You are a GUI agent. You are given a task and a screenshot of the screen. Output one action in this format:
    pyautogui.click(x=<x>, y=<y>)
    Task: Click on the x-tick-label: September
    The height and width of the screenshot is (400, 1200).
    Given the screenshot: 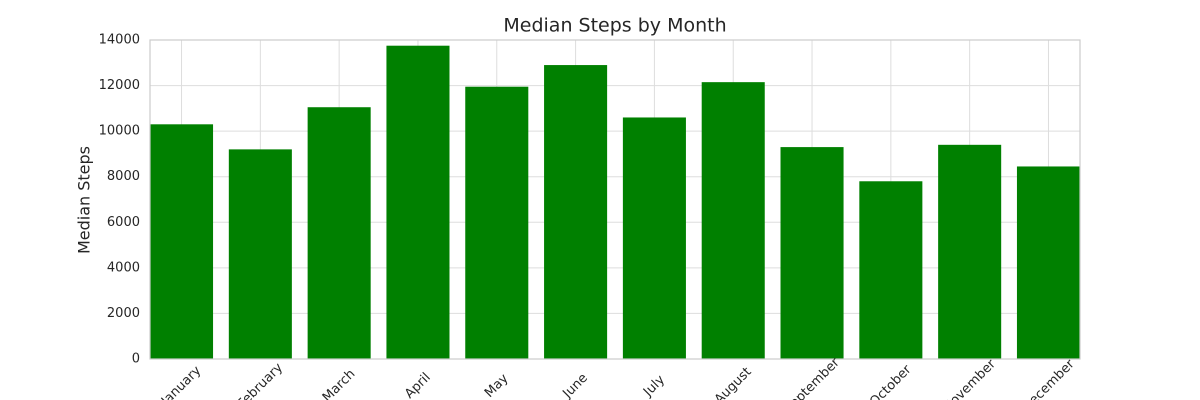 What is the action you would take?
    pyautogui.click(x=812, y=377)
    